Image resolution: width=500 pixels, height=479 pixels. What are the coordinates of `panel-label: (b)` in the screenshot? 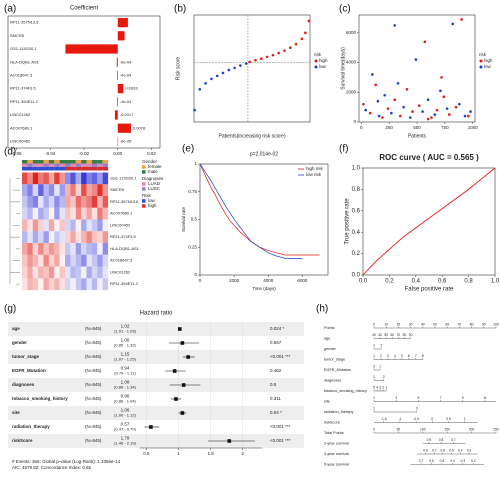 It's located at (180, 9).